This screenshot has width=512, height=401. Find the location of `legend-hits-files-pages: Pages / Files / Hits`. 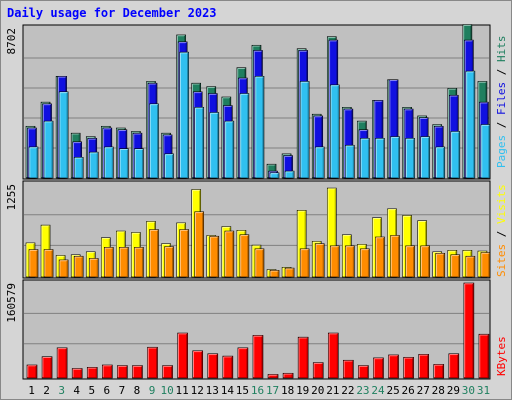

legend-hits-files-pages: Pages / Files / Hits is located at coordinates (501, 102).